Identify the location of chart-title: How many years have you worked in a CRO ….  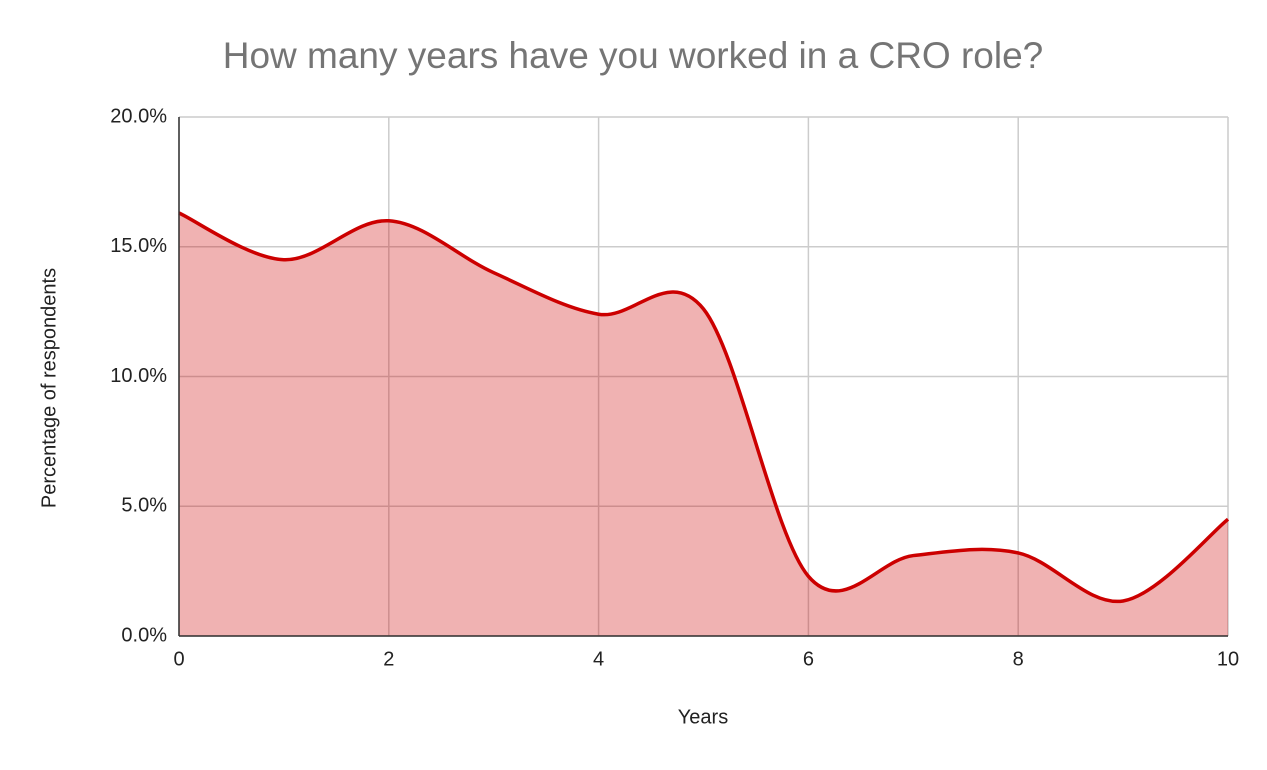
(633, 55).